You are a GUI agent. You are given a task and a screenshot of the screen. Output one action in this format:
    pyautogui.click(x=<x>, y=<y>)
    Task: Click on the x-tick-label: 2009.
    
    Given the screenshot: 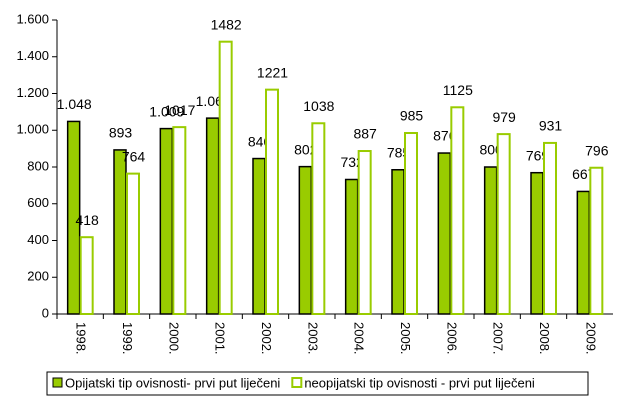 What is the action you would take?
    pyautogui.click(x=590, y=338)
    